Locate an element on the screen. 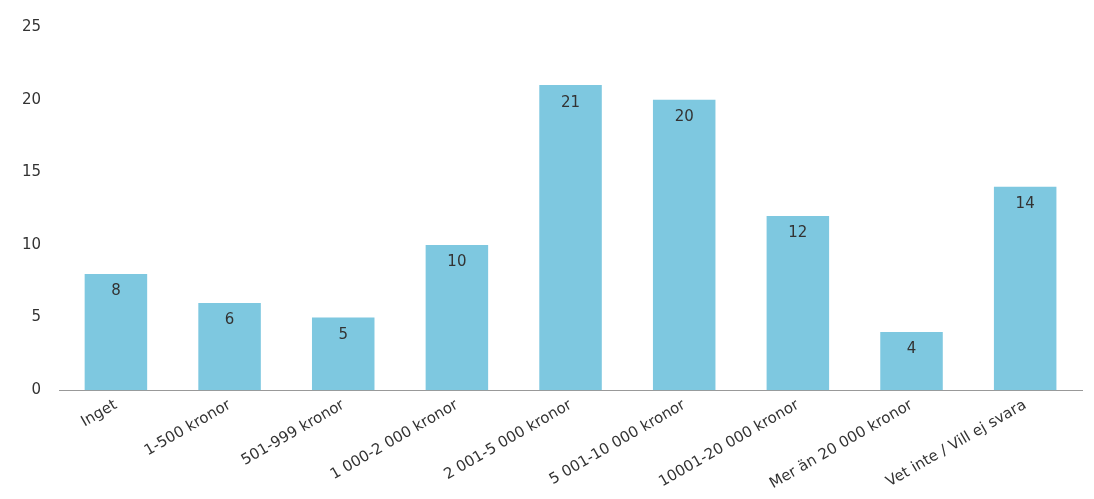  data-label: 6 is located at coordinates (229, 319).